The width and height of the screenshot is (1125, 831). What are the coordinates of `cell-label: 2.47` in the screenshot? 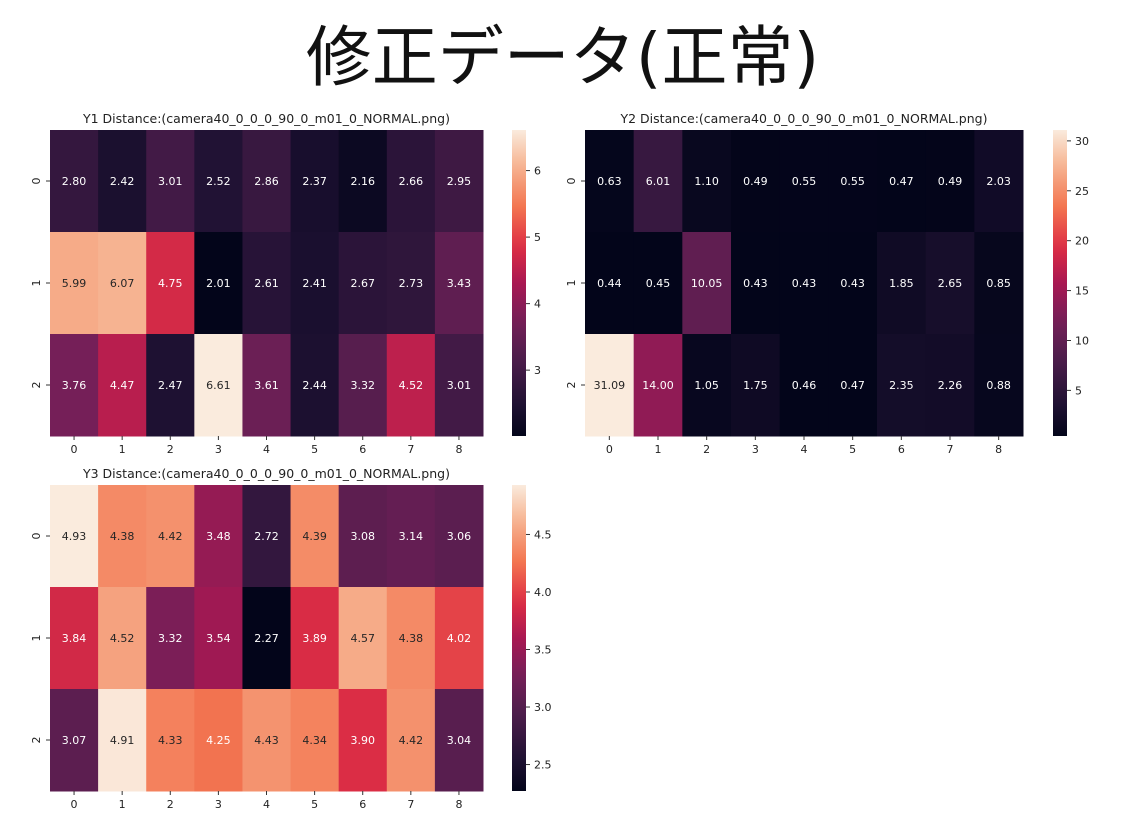 It's located at (170, 385).